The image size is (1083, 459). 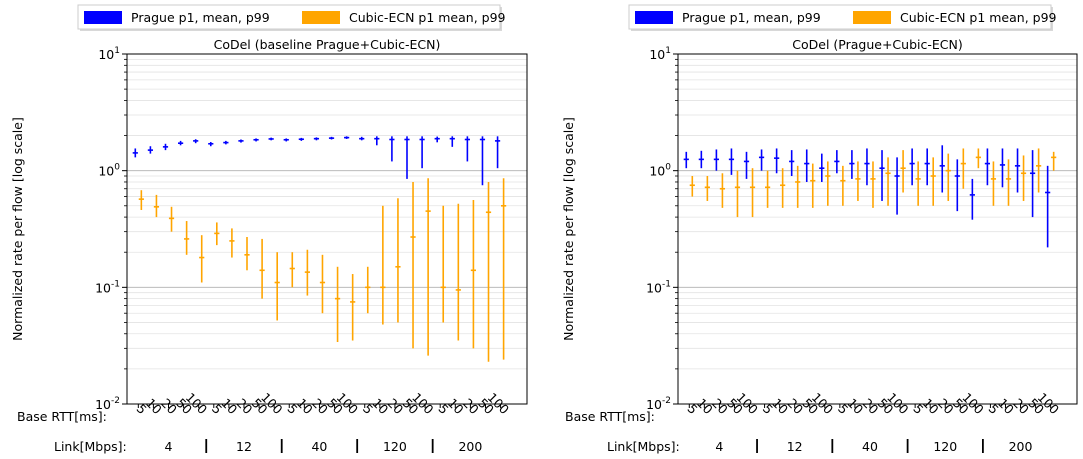 What do you see at coordinates (877, 44) in the screenshot?
I see `chart-title: CoDel (Prague+Cubic-ECN)` at bounding box center [877, 44].